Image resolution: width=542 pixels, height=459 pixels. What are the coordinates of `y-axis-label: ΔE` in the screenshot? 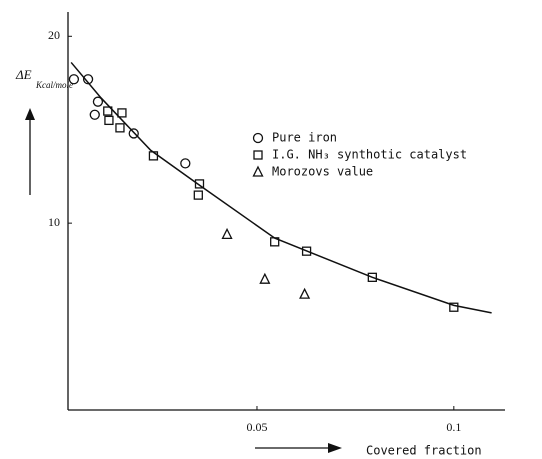 It's located at (23, 74).